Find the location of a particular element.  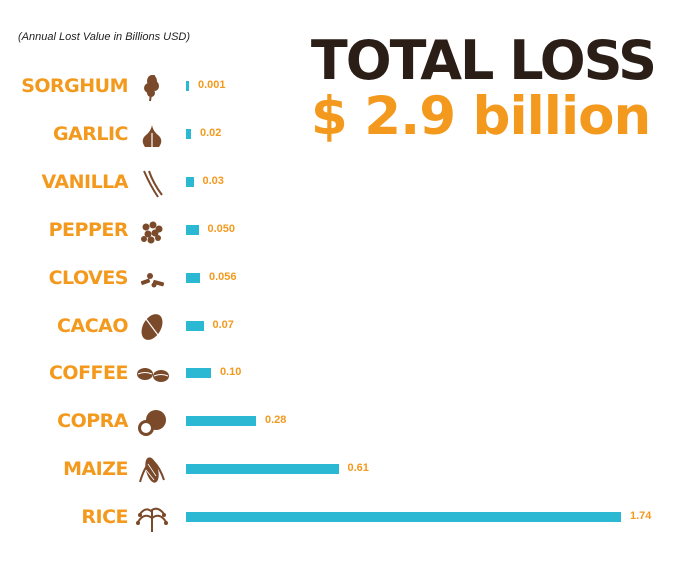

value-label: 0.61 is located at coordinates (358, 468).